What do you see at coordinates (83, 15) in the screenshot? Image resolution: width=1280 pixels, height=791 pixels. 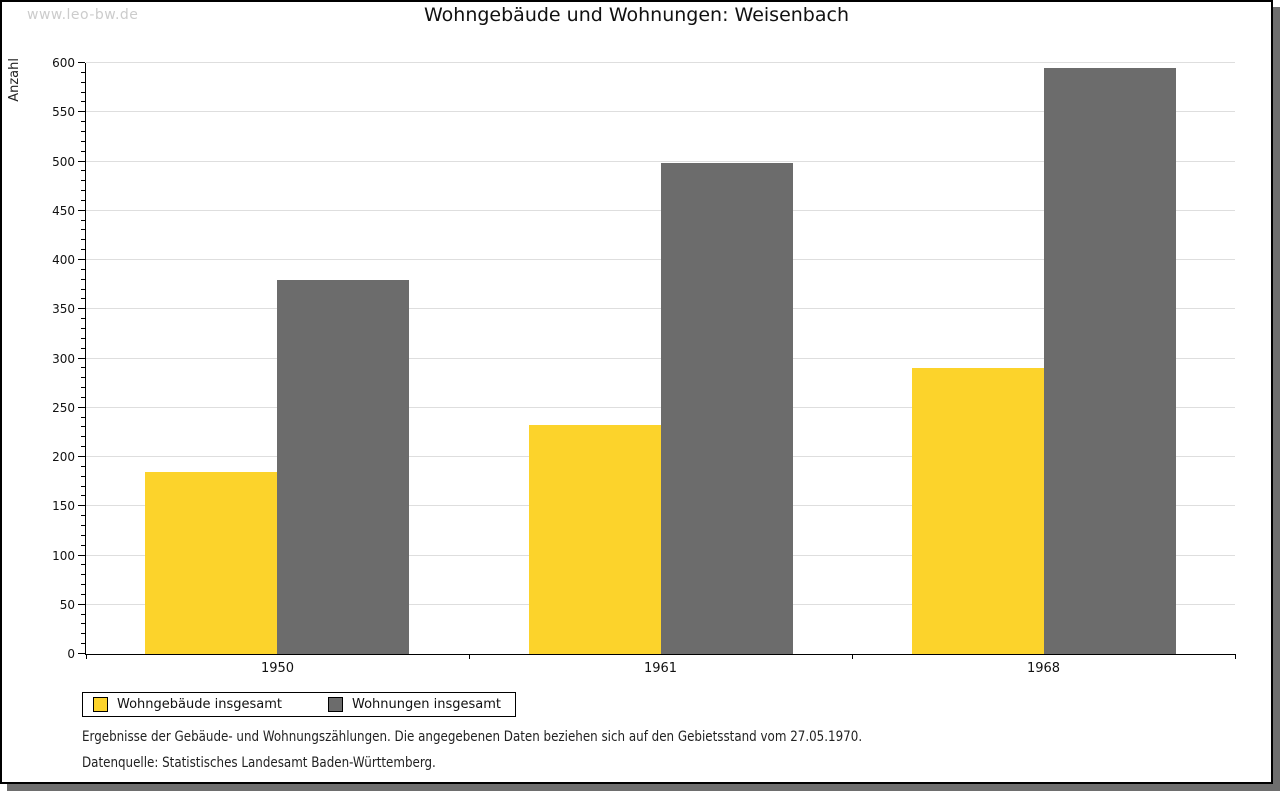 I see `watermark: www.leo-bw.de` at bounding box center [83, 15].